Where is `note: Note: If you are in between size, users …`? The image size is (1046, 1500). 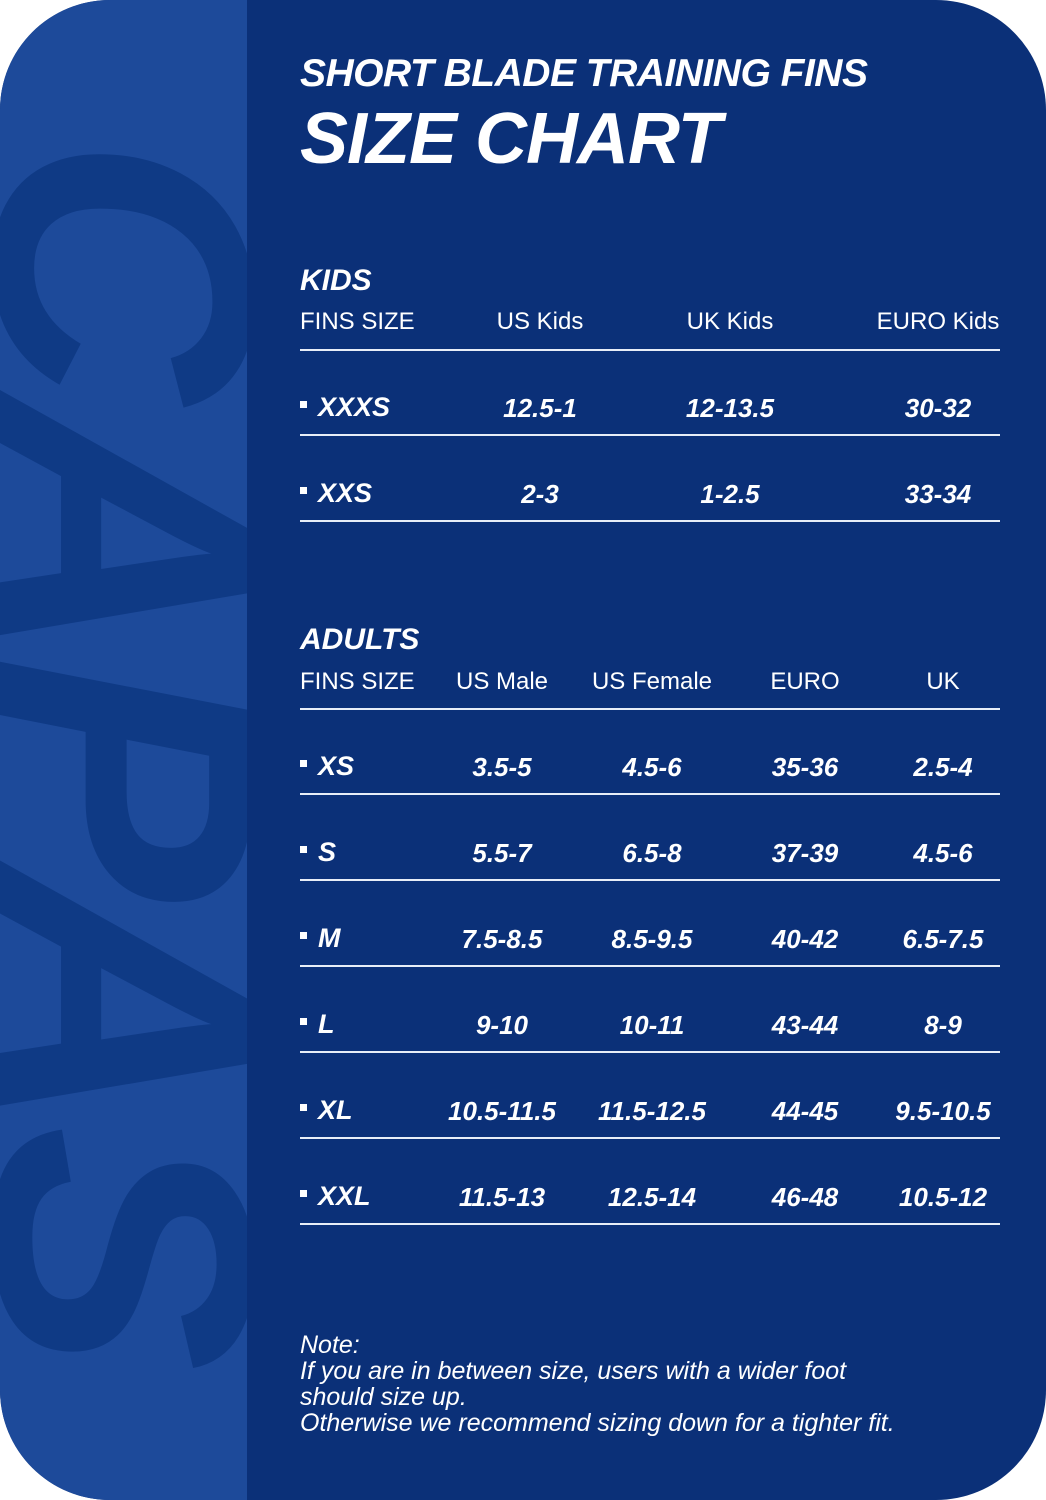 note: Note: If you are in between size, users … is located at coordinates (597, 1384).